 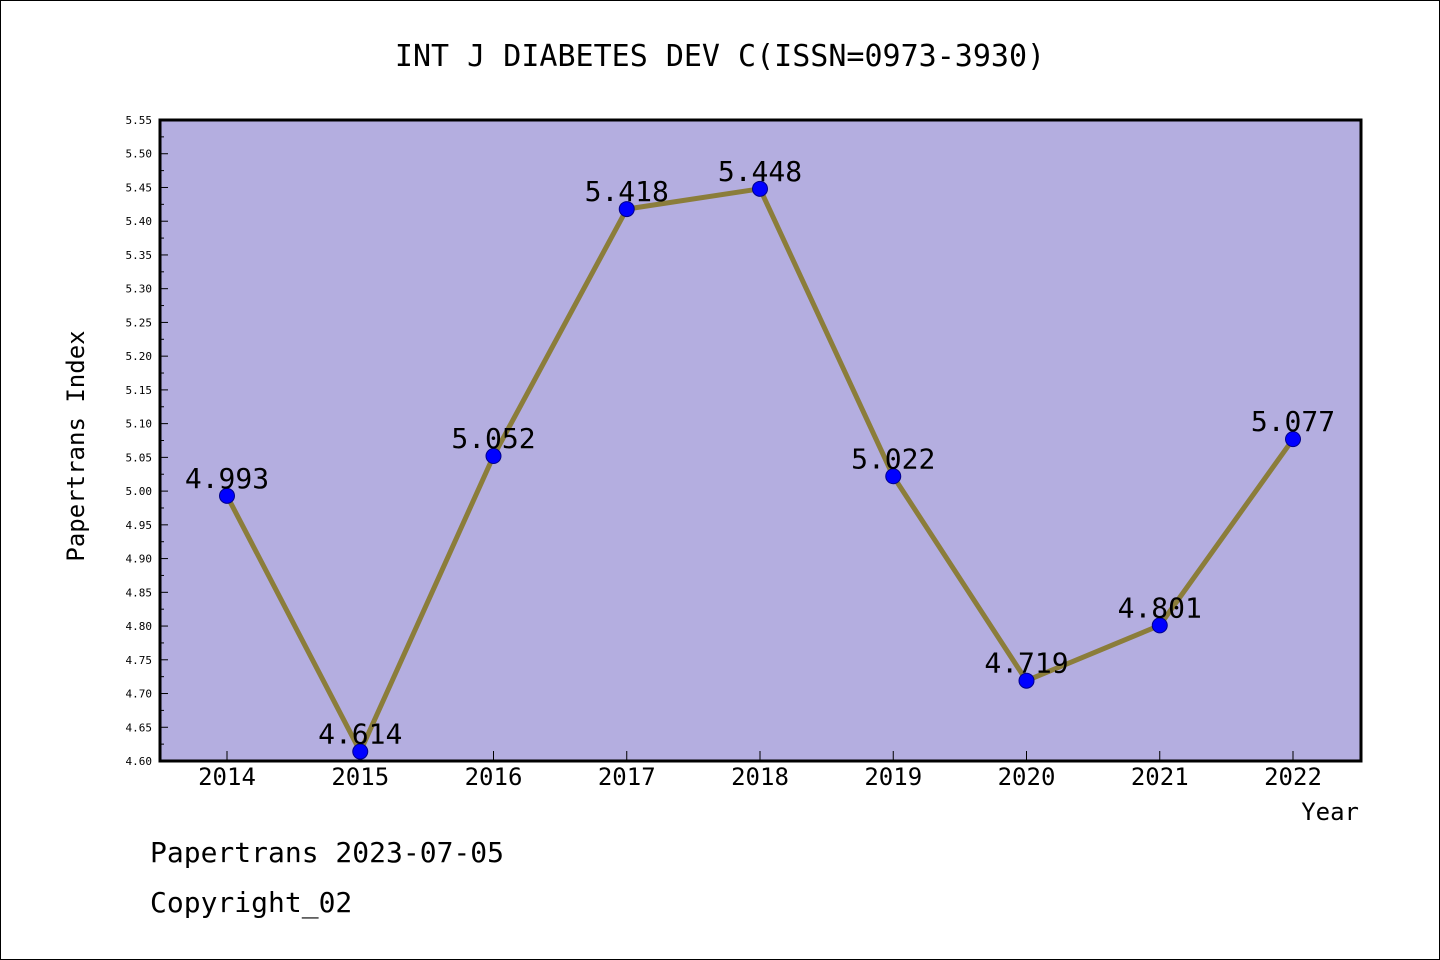 I want to click on x-tick-label: 2018, so click(x=760, y=777).